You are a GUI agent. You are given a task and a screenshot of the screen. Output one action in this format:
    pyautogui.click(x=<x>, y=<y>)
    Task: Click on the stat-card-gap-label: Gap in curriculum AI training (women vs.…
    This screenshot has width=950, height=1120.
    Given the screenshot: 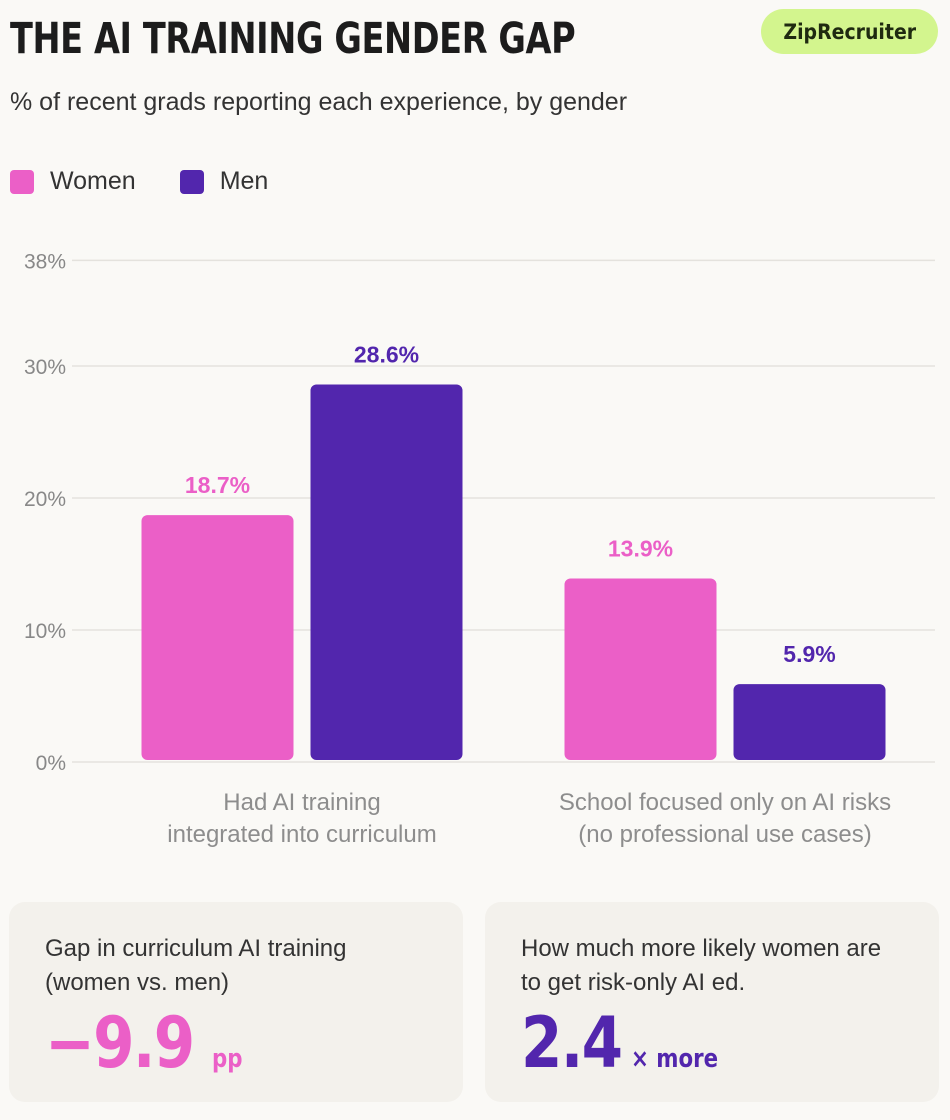 What is the action you would take?
    pyautogui.click(x=235, y=966)
    